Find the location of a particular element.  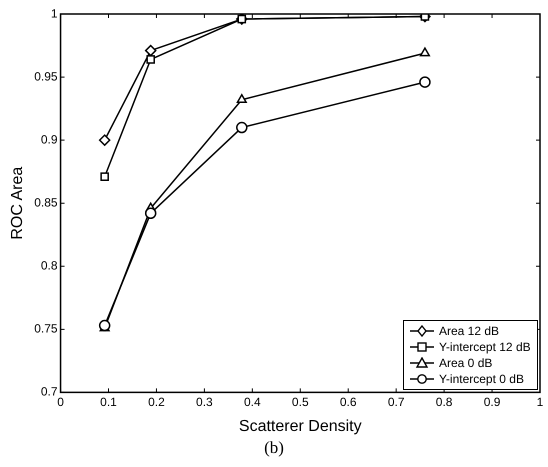

x-tick-label: 0.3 is located at coordinates (205, 401).